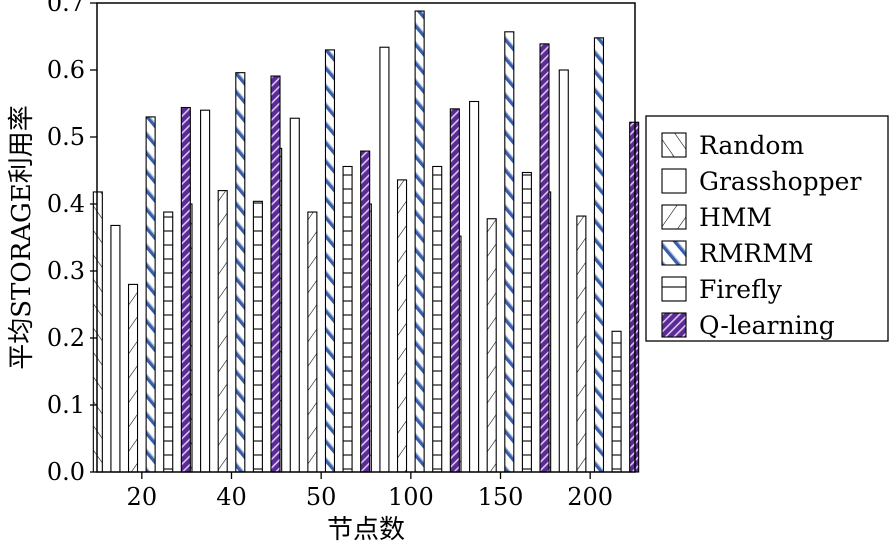 This screenshot has width=892, height=551. What do you see at coordinates (66, 70) in the screenshot?
I see `y-tick-label: 0.6` at bounding box center [66, 70].